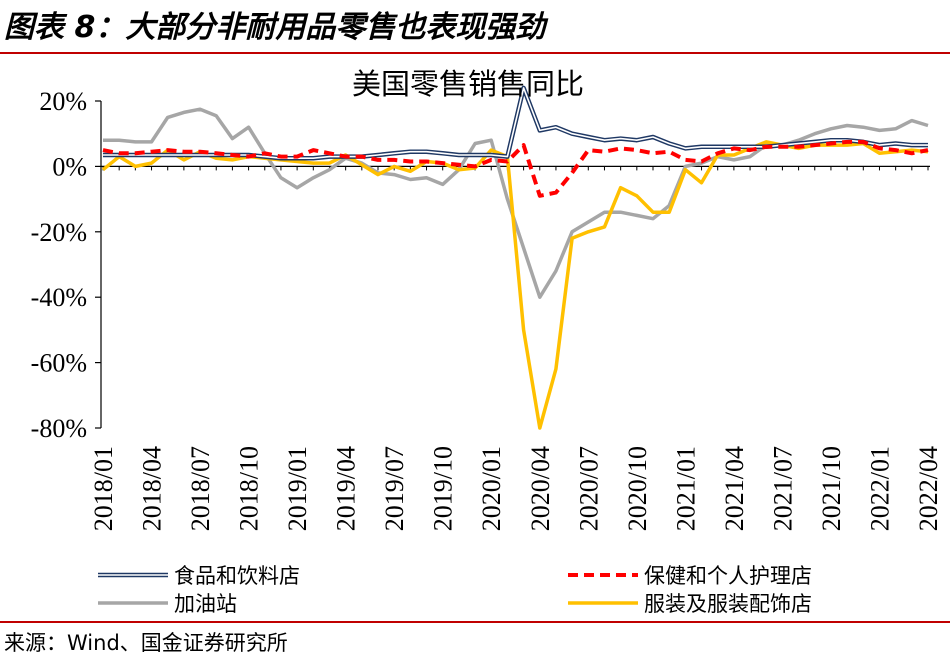 Image resolution: width=950 pixels, height=661 pixels. What do you see at coordinates (59, 297) in the screenshot?
I see `y-tick-label: -40%` at bounding box center [59, 297].